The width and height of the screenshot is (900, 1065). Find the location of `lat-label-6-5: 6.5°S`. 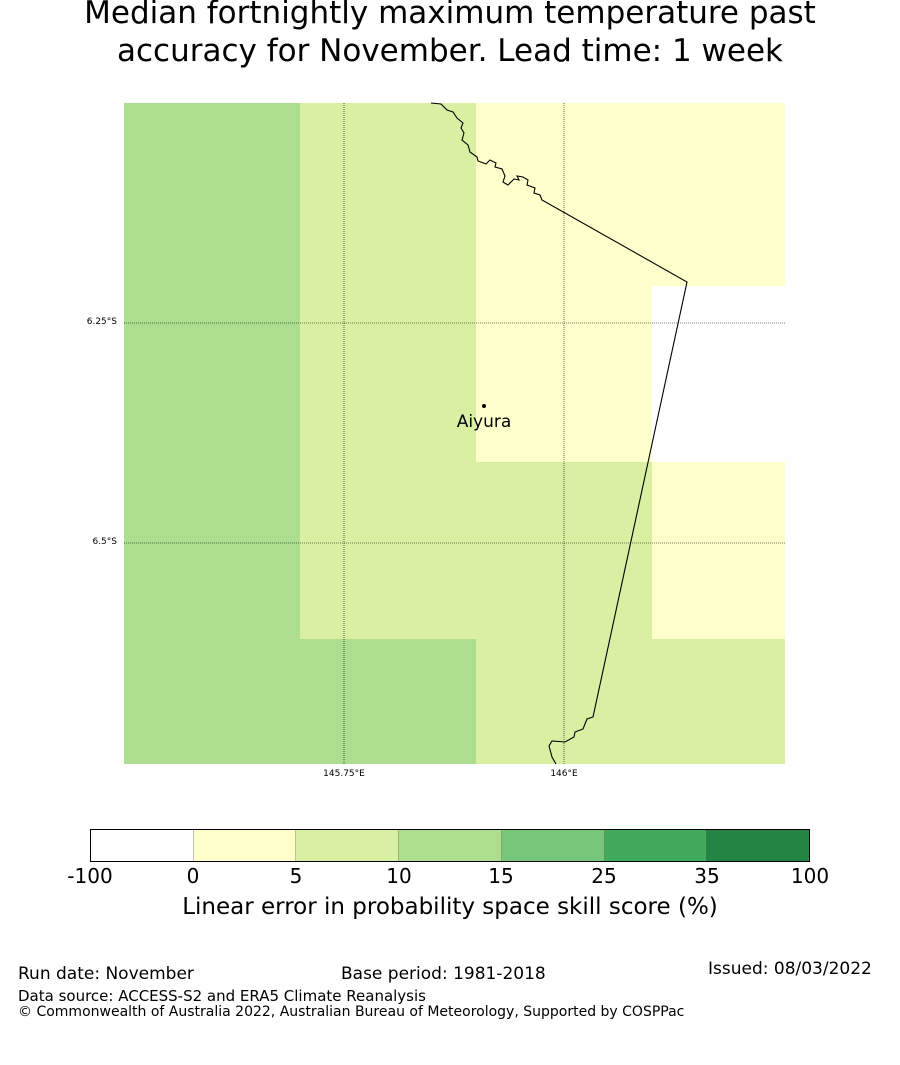

lat-label-6-5: 6.5°S is located at coordinates (104, 542).